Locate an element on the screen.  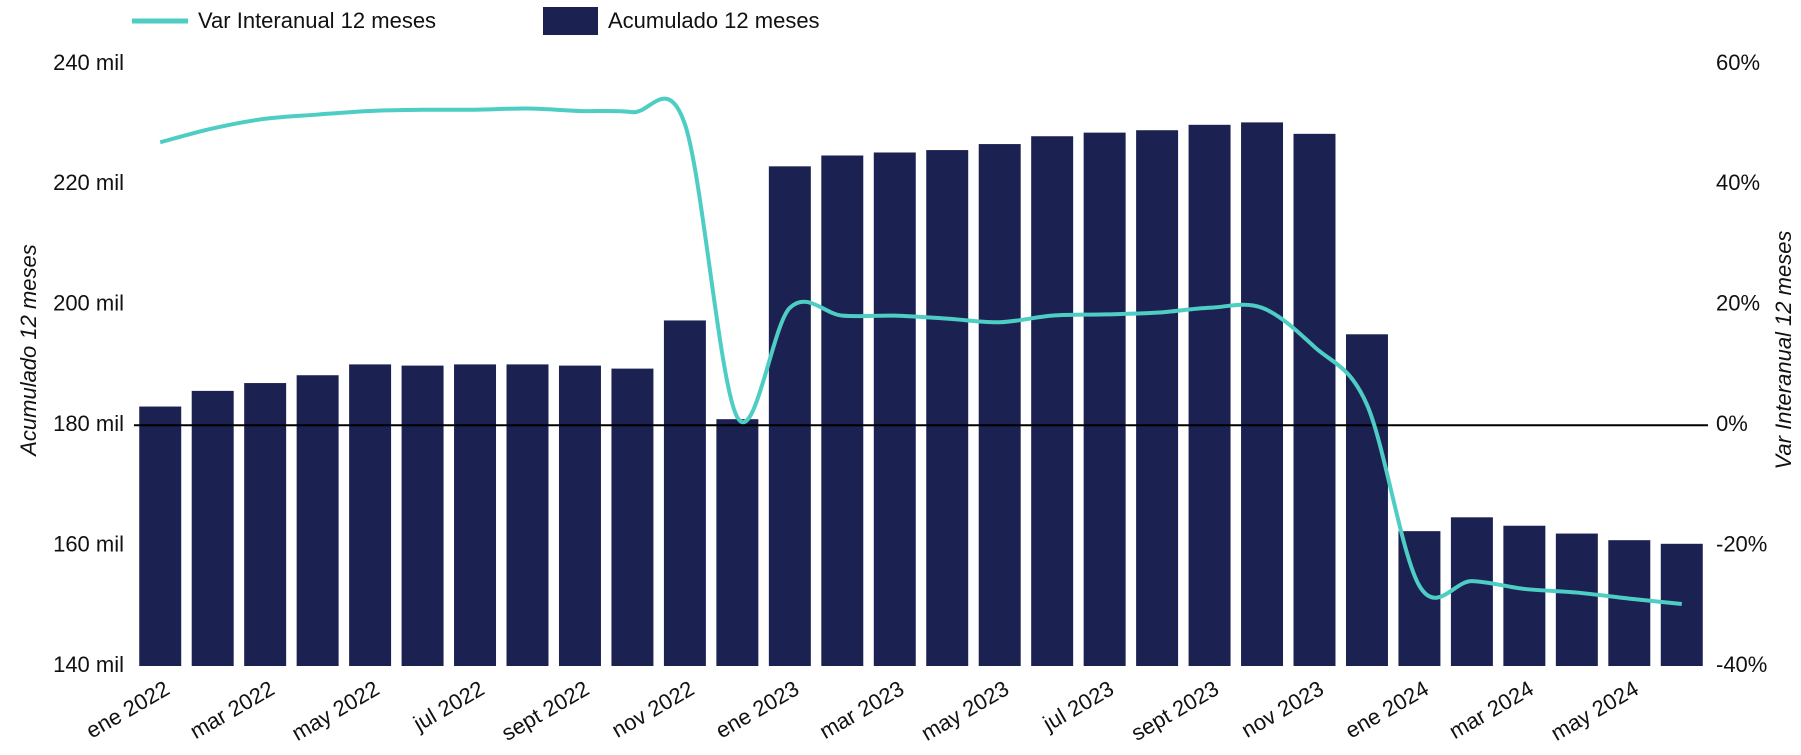
y2-tick-label: 20% is located at coordinates (1738, 303).